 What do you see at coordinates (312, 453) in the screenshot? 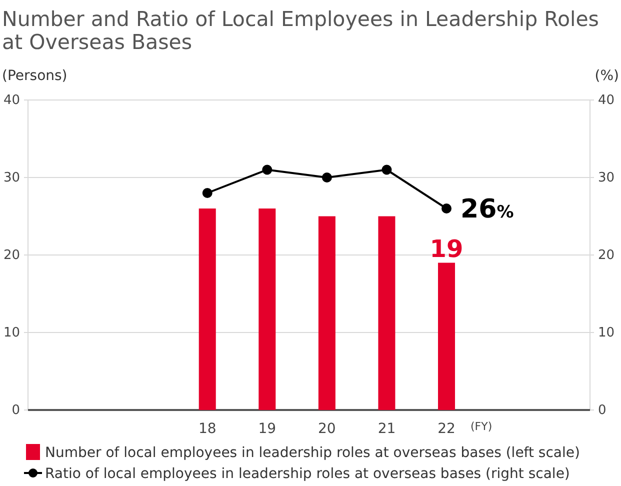
I see `legend-label: Number of local employees in leadership roles at overseas bases (left scale)` at bounding box center [312, 453].